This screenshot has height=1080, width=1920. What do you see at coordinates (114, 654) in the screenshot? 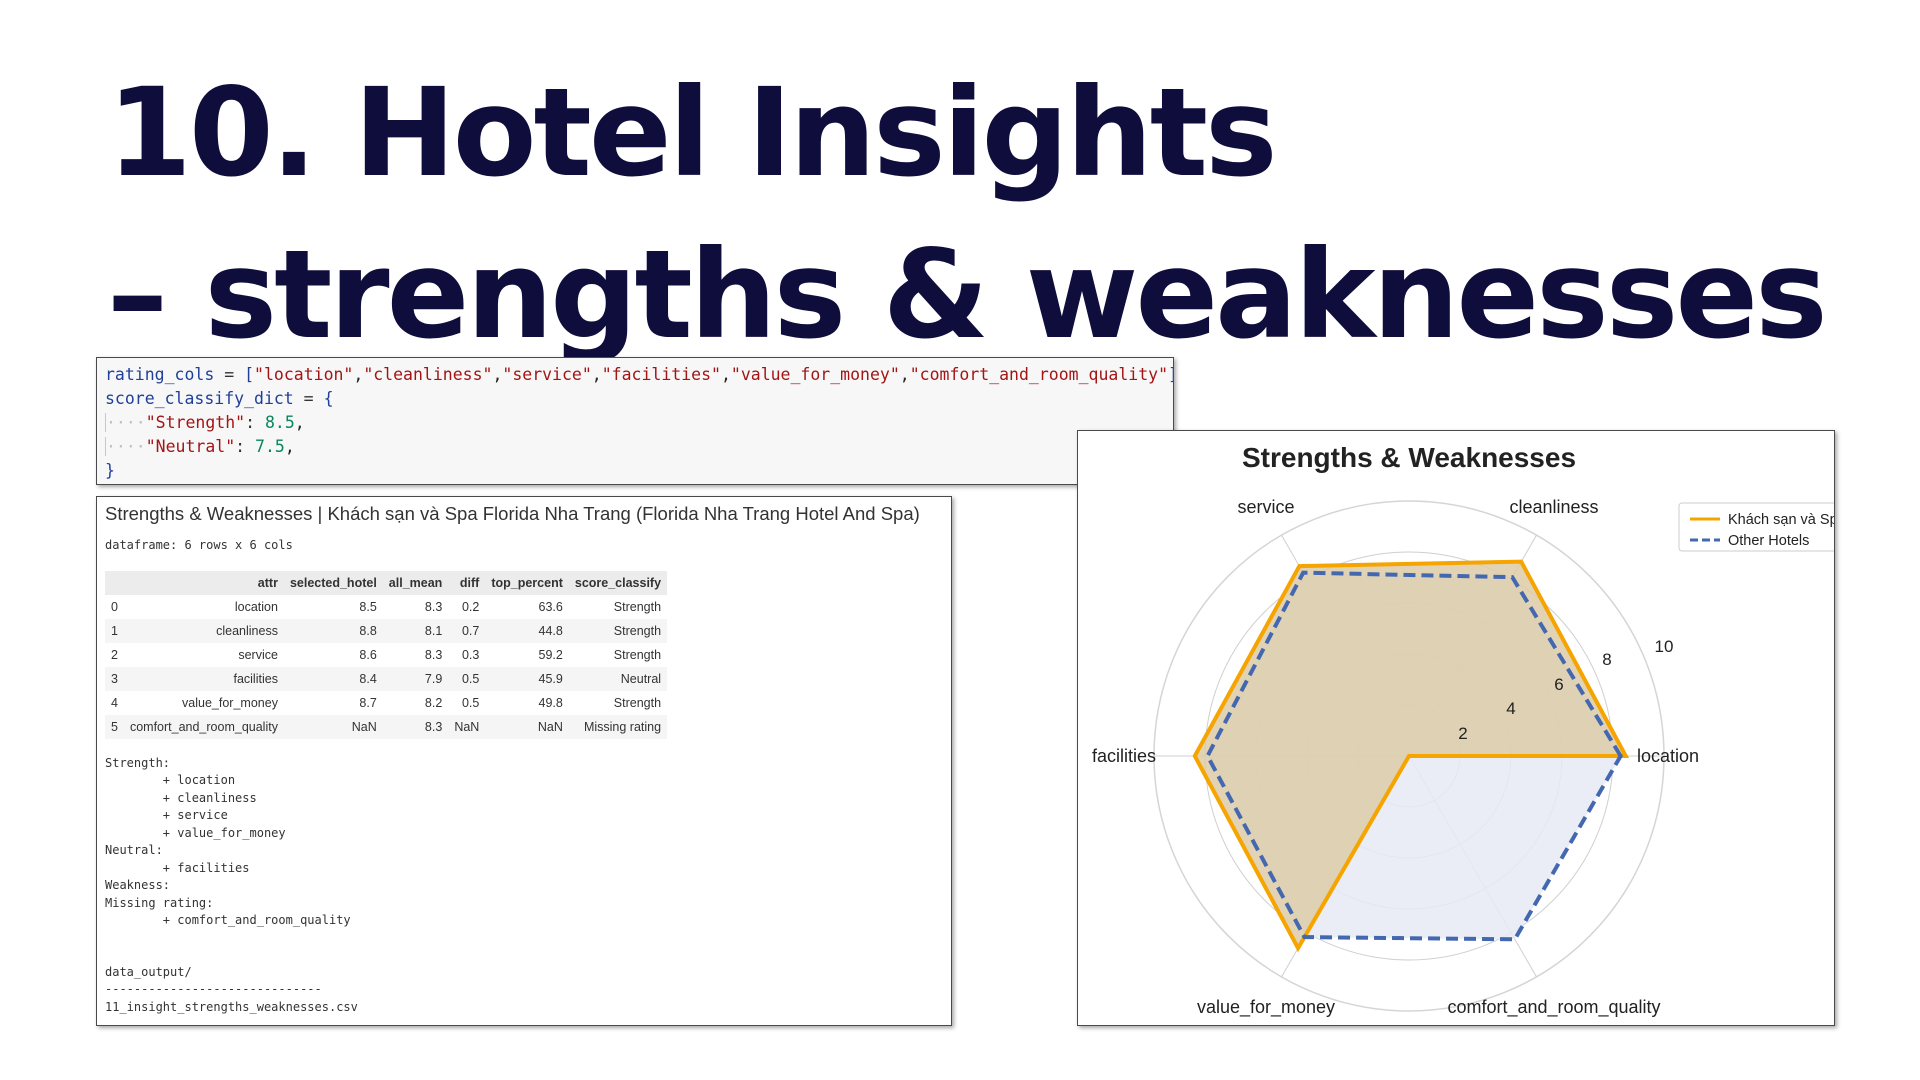
I see `table-cell: 2` at bounding box center [114, 654].